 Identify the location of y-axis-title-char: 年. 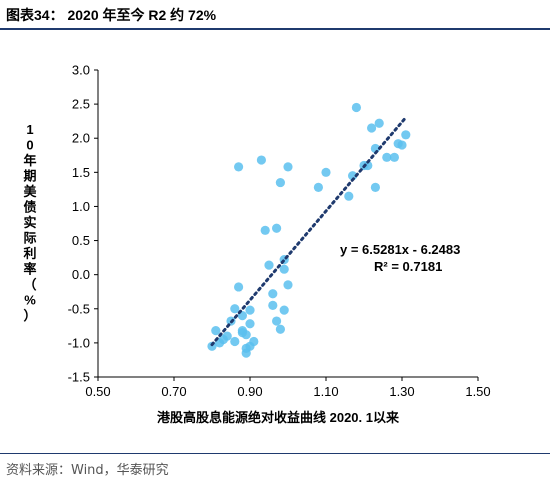
(29, 160).